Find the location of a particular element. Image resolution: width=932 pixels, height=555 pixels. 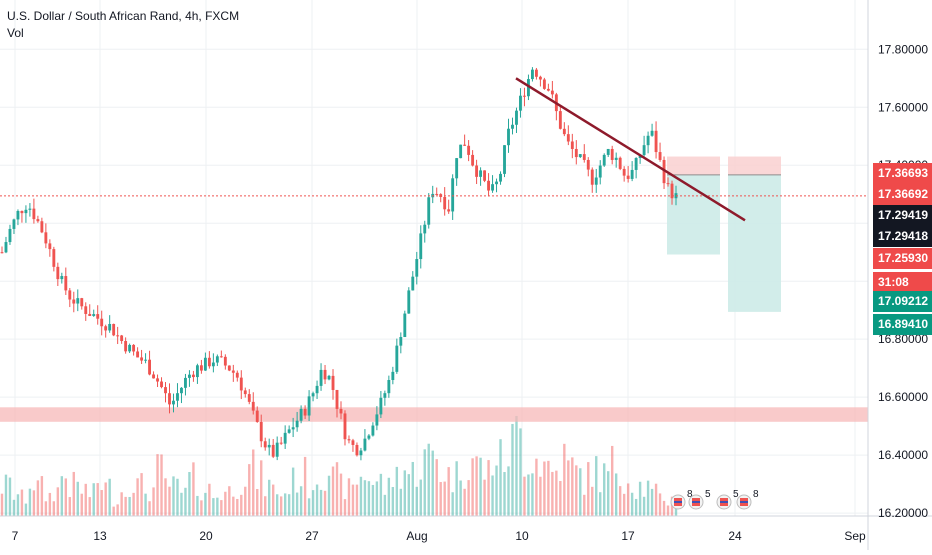

event-icons: 8 5 5 8 is located at coordinates (714, 499).